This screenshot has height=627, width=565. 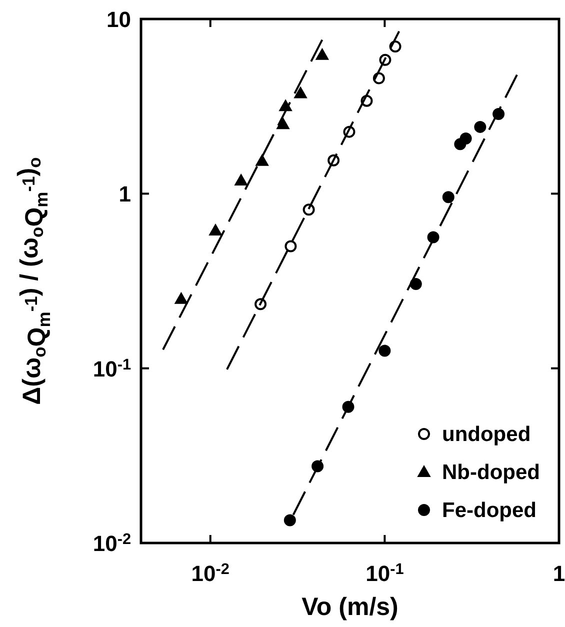 I want to click on x-tick-label: 10$^{-1}$, so click(x=385, y=573).